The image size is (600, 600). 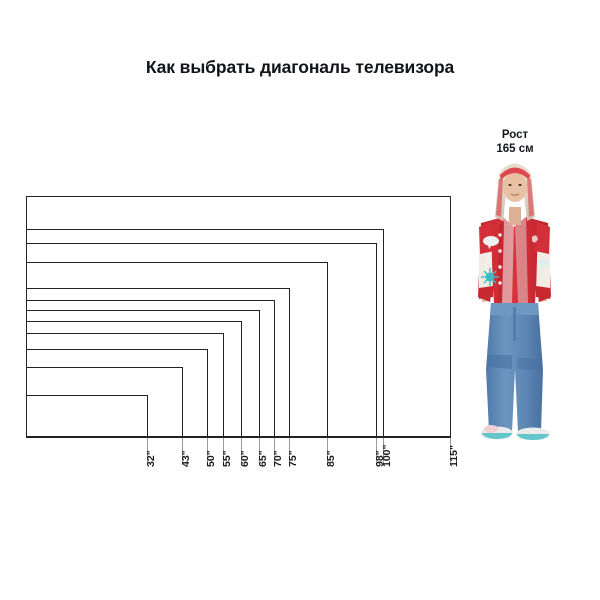 What do you see at coordinates (515, 216) in the screenshot?
I see `neck` at bounding box center [515, 216].